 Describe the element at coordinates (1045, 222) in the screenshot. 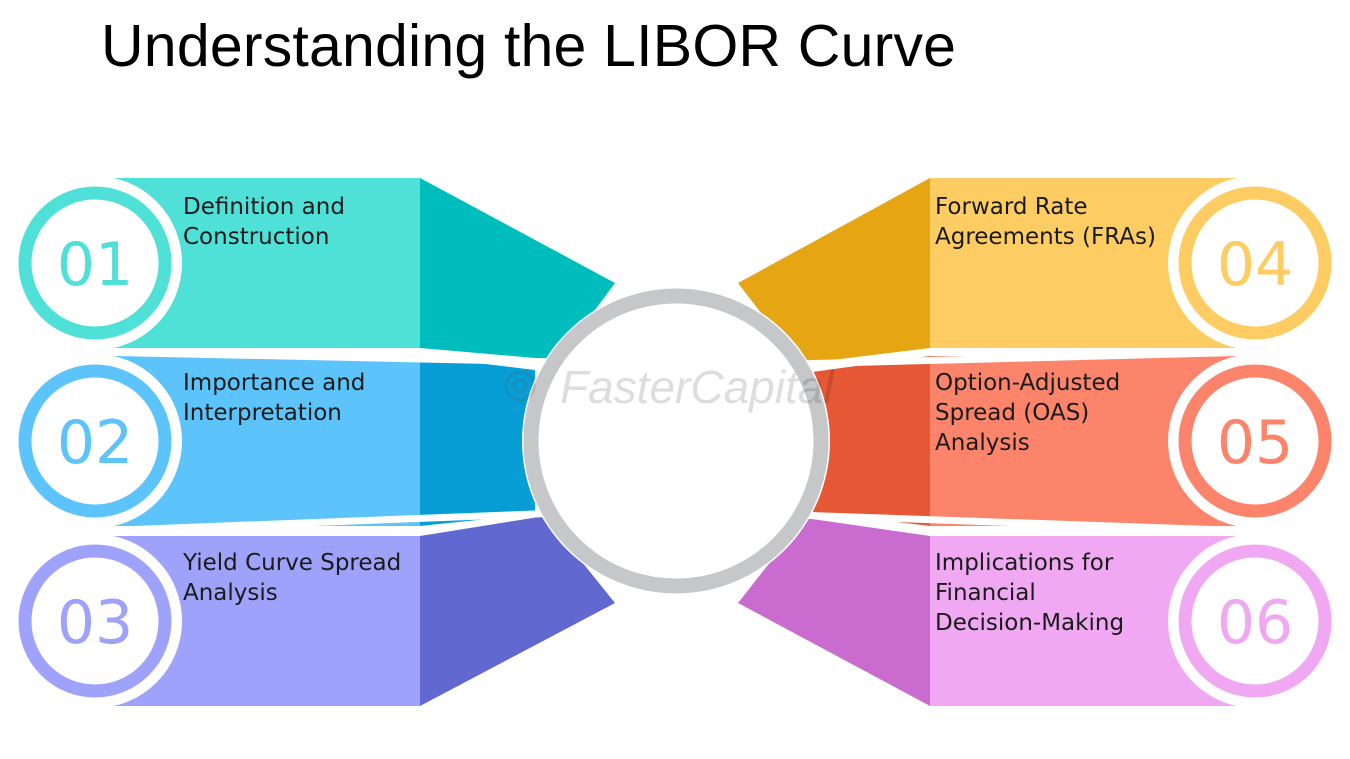

I see `item-04-label: Forward Rate Agreements (FRAs)` at that location.